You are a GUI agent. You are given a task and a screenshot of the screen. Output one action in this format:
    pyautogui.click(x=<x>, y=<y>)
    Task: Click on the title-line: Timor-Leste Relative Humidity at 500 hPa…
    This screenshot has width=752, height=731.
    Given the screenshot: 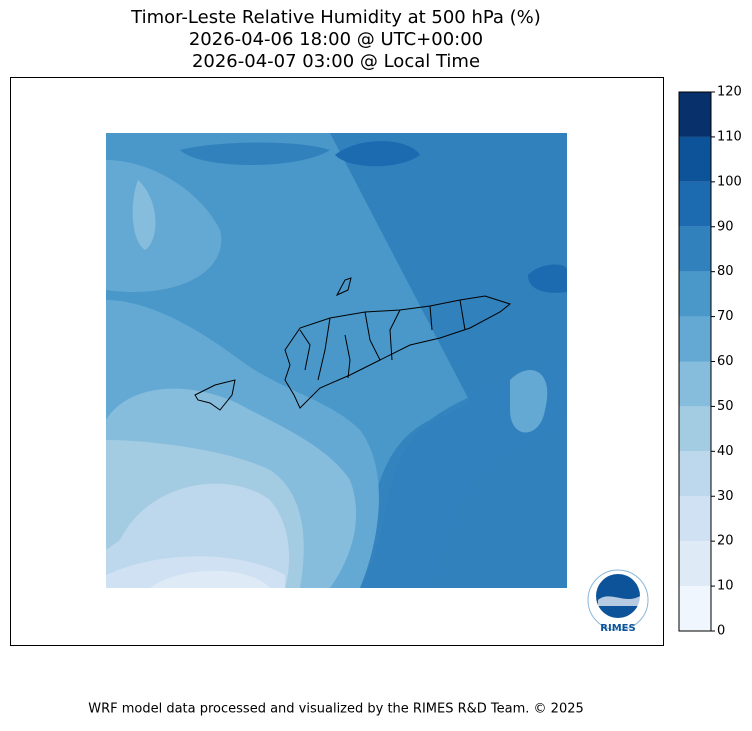 What is the action you would take?
    pyautogui.click(x=335, y=17)
    